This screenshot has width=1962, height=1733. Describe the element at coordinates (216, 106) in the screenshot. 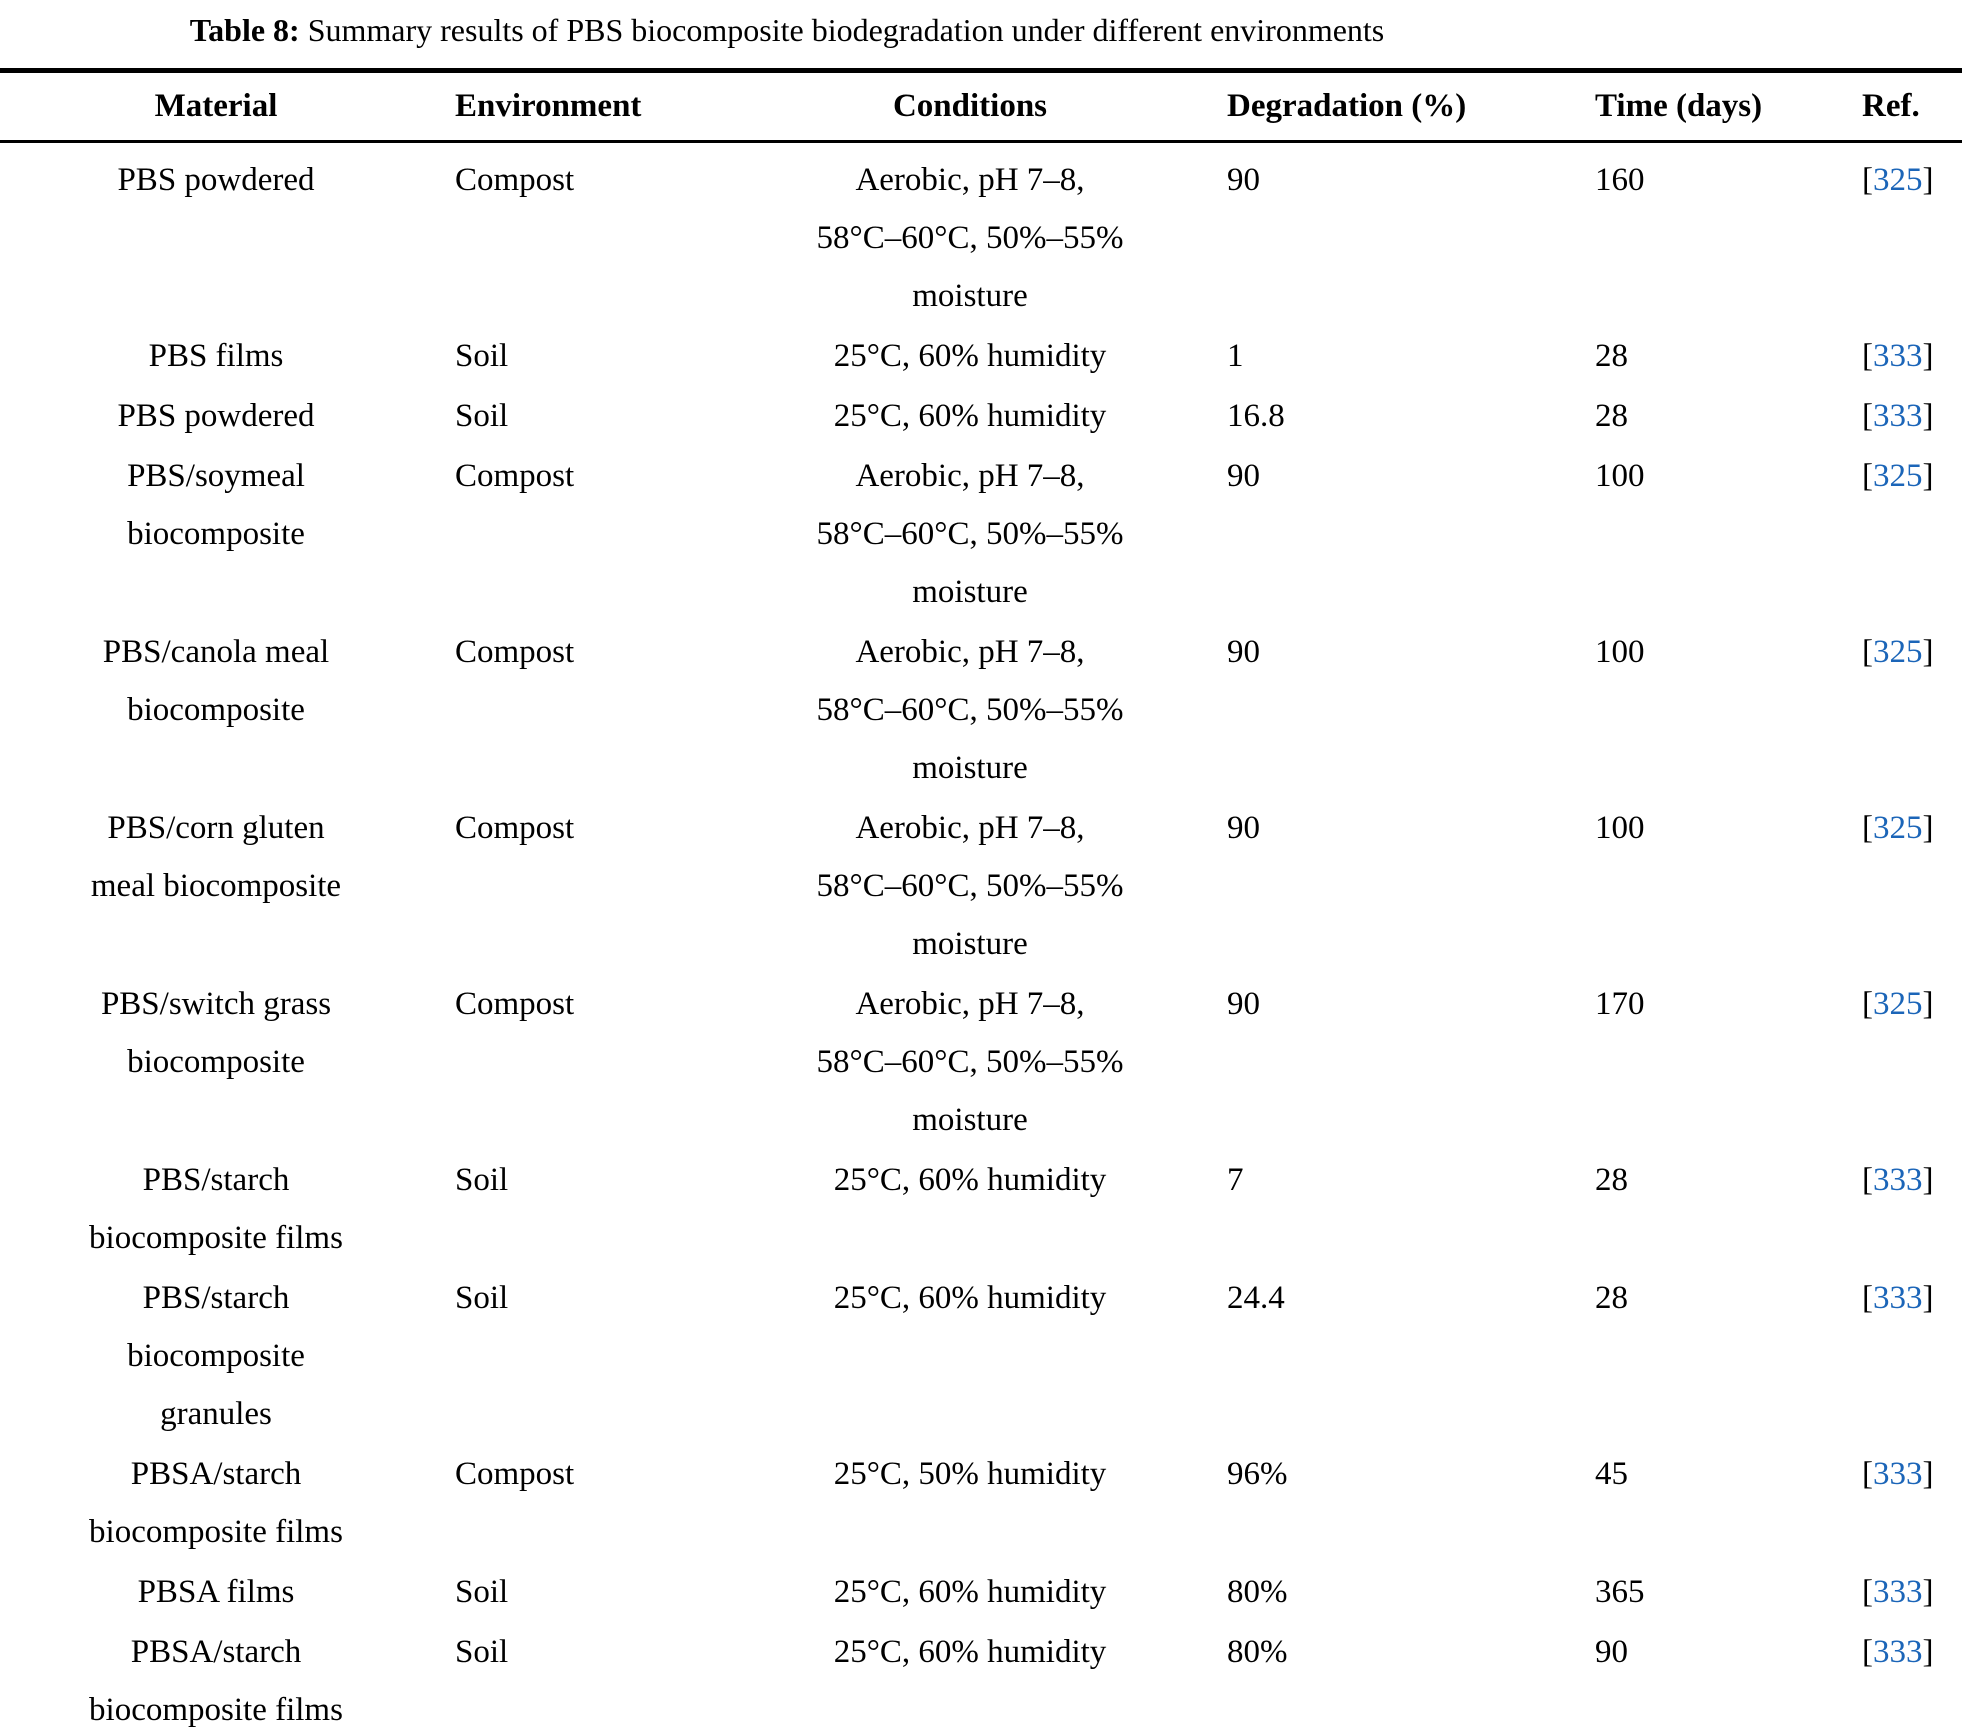

I see `header-material: Material` at that location.